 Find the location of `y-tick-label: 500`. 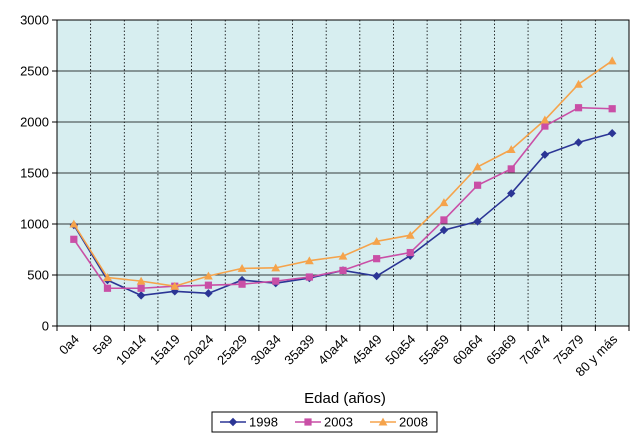

y-tick-label: 500 is located at coordinates (38, 275).